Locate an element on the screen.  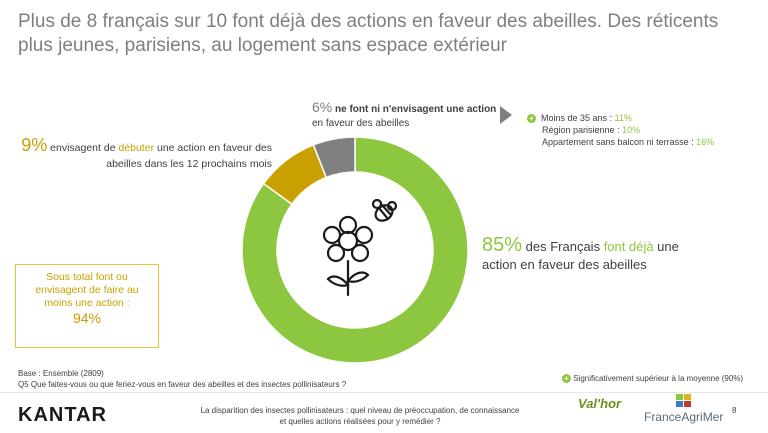
text-85c: une action en faveur des abeilles is located at coordinates (580, 255).